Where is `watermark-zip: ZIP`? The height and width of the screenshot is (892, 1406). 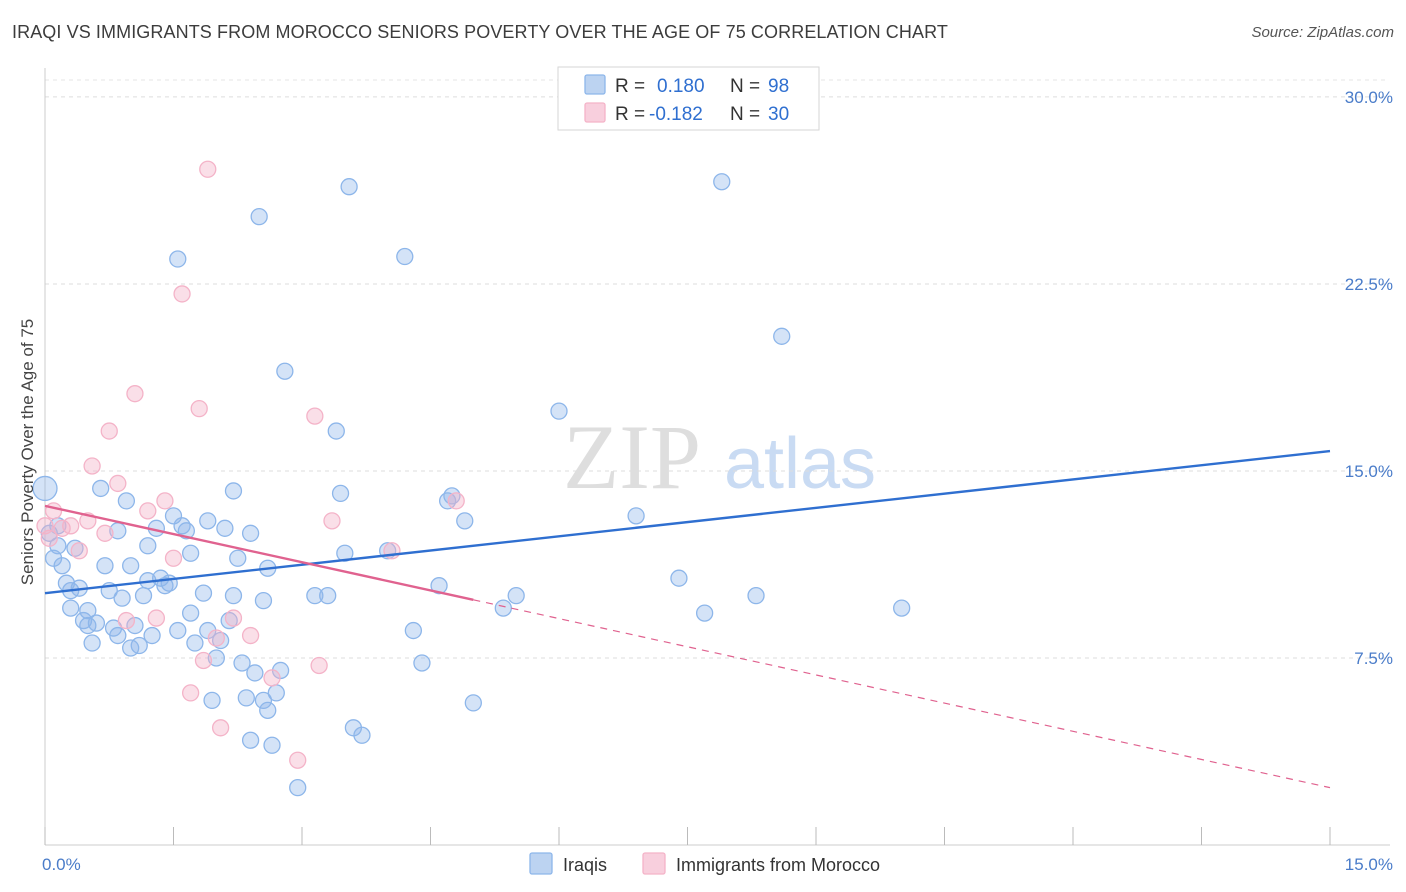 watermark-zip: ZIP is located at coordinates (632, 457).